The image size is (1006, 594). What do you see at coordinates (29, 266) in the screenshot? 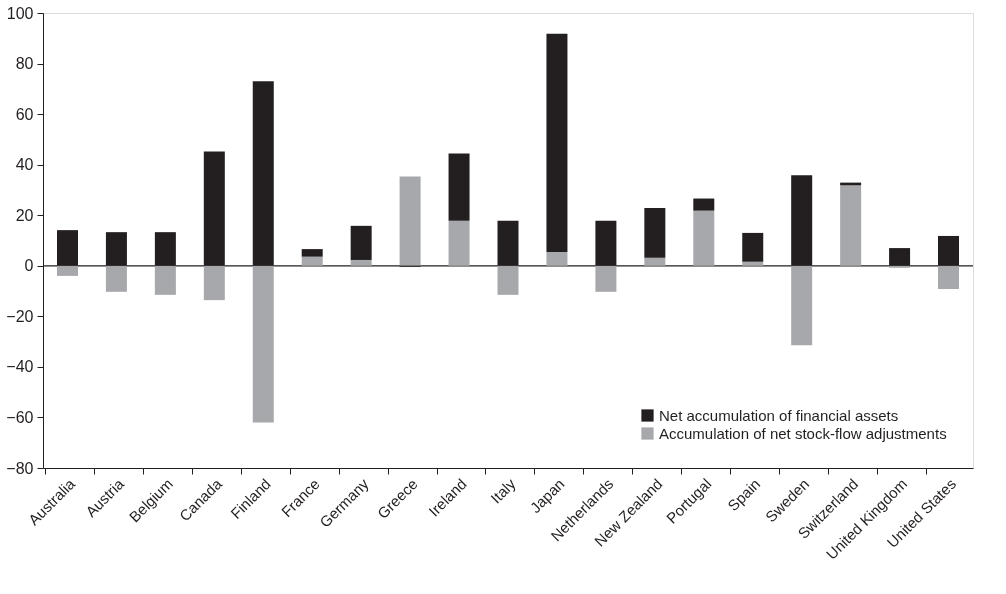
I see `y-tick-label: 0` at bounding box center [29, 266].